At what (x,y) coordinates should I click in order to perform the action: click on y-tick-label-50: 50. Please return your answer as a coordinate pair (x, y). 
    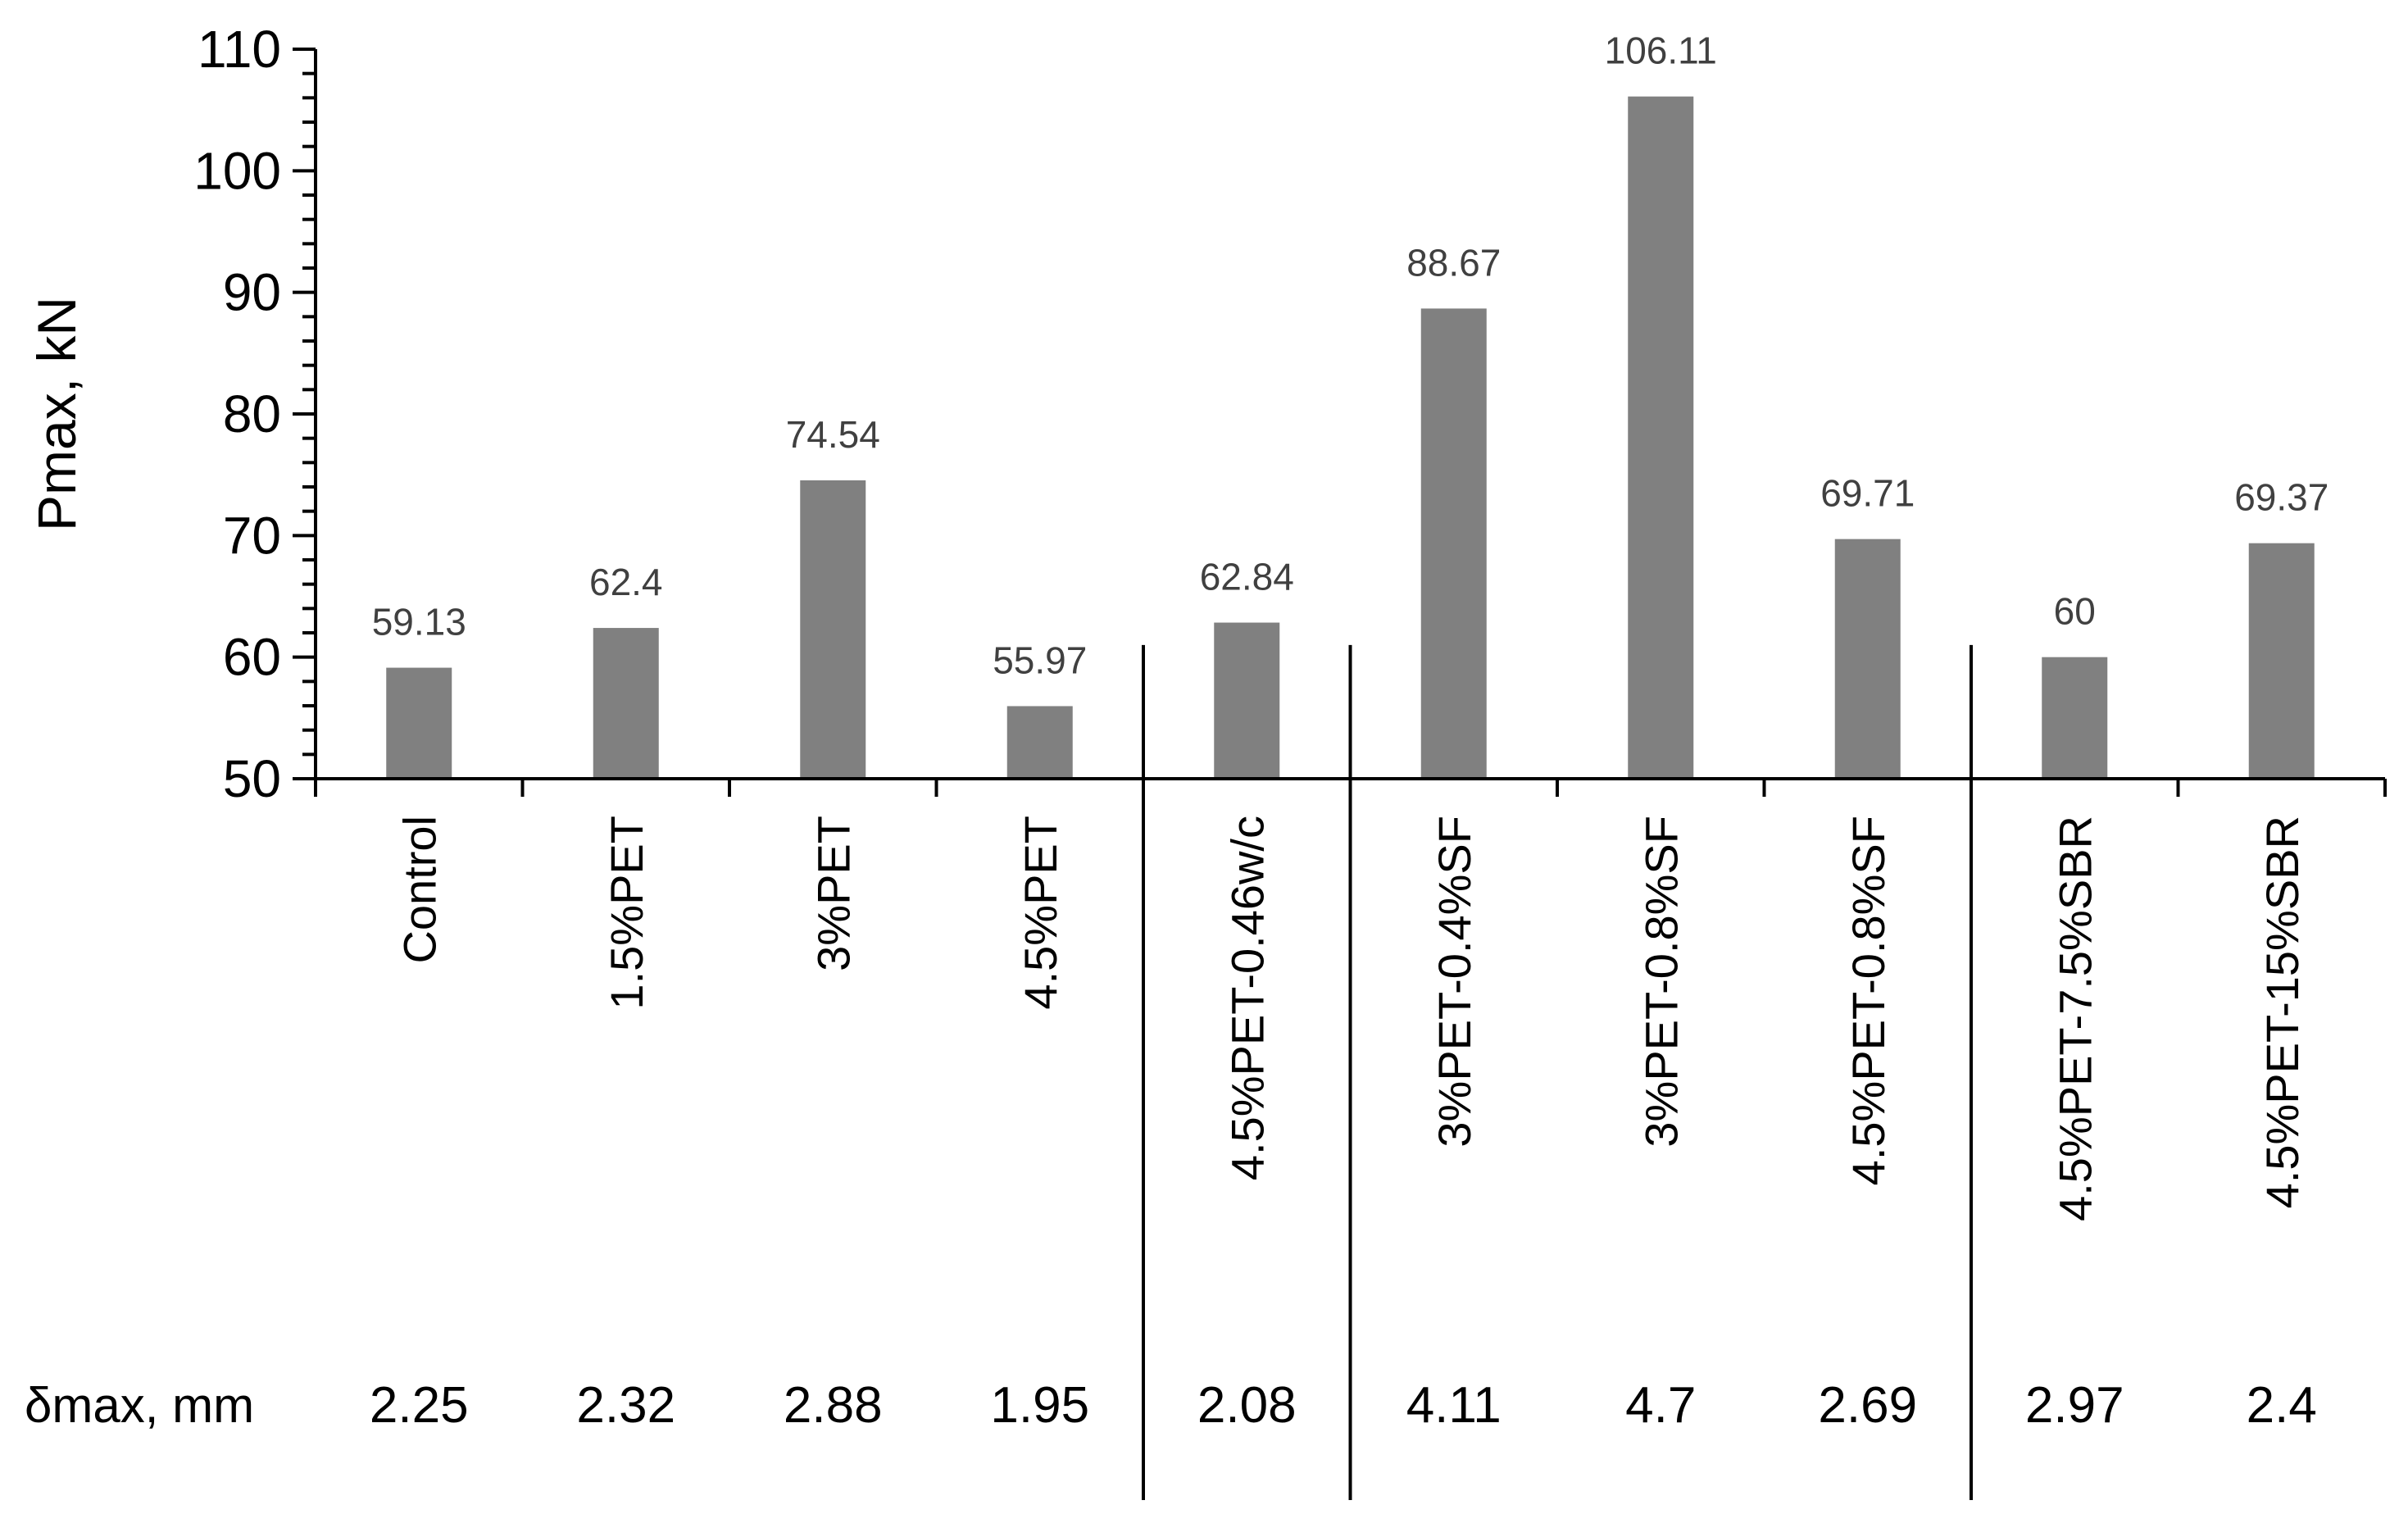
    Looking at the image, I should click on (252, 778).